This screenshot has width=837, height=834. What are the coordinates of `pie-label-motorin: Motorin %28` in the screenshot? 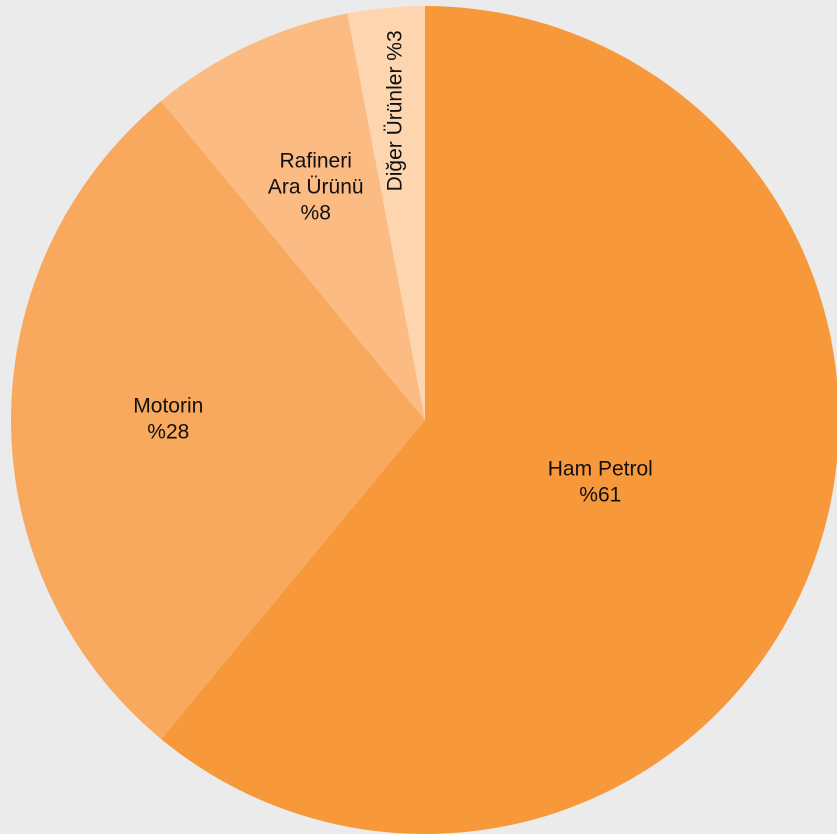 It's located at (168, 419).